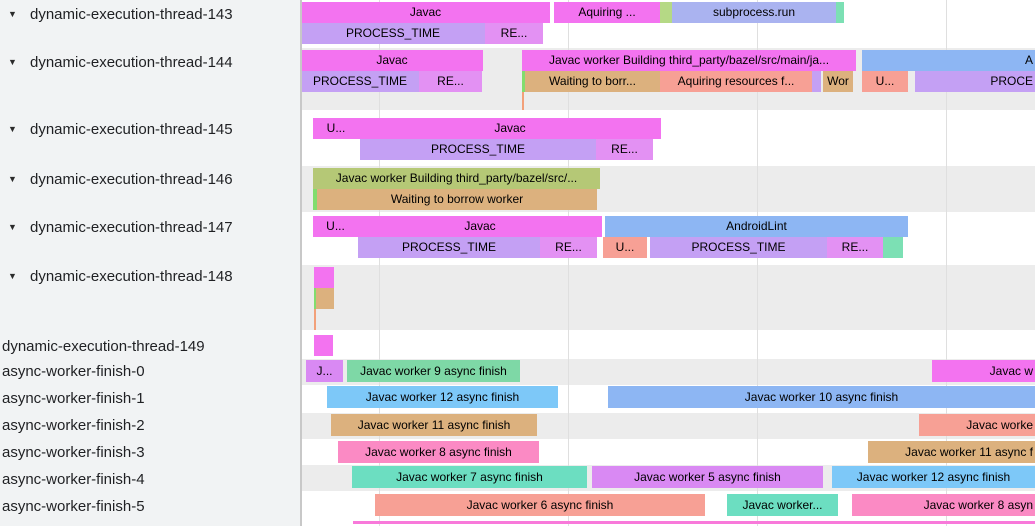  What do you see at coordinates (983, 371) in the screenshot?
I see `trace-slice: Javac w` at bounding box center [983, 371].